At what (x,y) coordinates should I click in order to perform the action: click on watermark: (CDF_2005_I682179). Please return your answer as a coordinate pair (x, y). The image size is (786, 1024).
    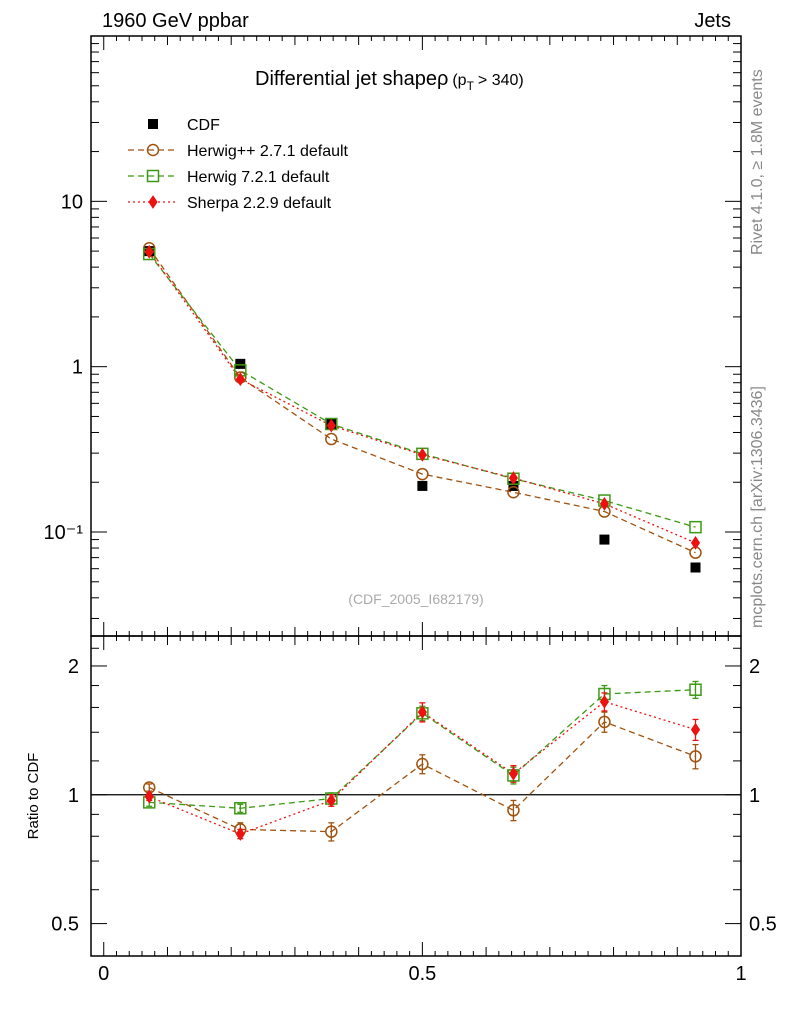
    Looking at the image, I should click on (415, 599).